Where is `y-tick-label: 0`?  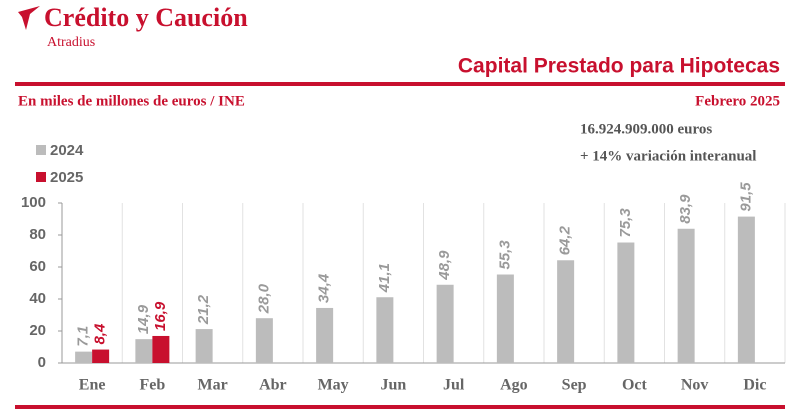
y-tick-label: 0 is located at coordinates (42, 362).